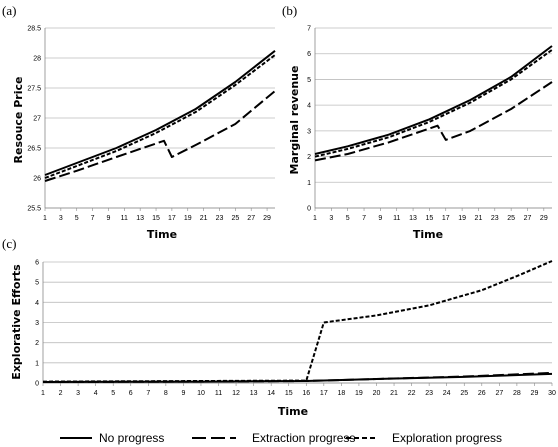 The height and width of the screenshot is (447, 558). I want to click on legend-label-exploration-progress: Exploration progress, so click(447, 438).